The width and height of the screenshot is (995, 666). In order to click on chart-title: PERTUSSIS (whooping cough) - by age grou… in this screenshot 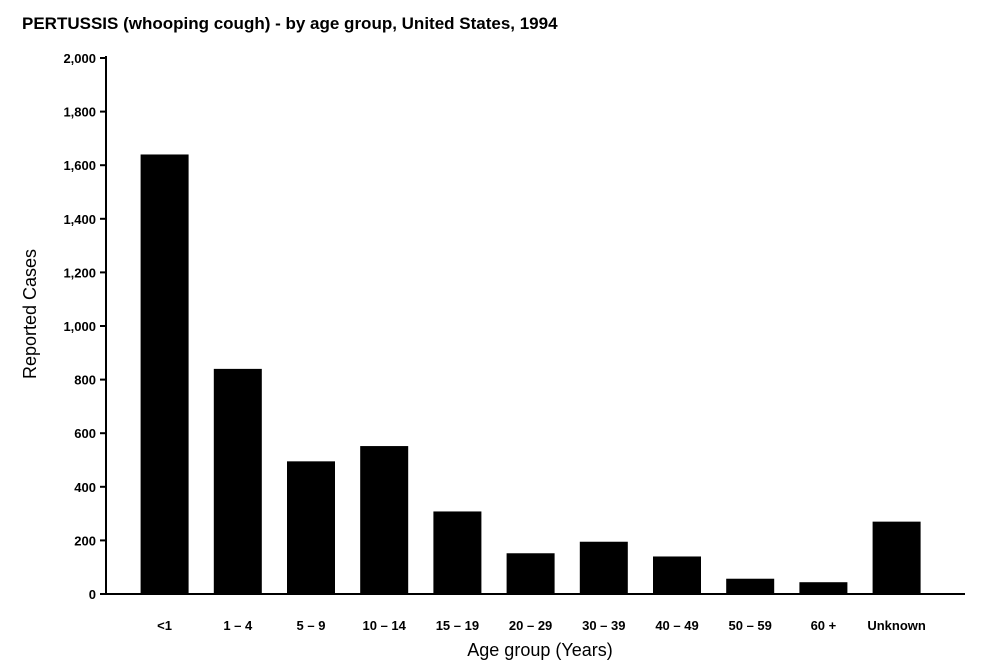, I will do `click(290, 23)`.